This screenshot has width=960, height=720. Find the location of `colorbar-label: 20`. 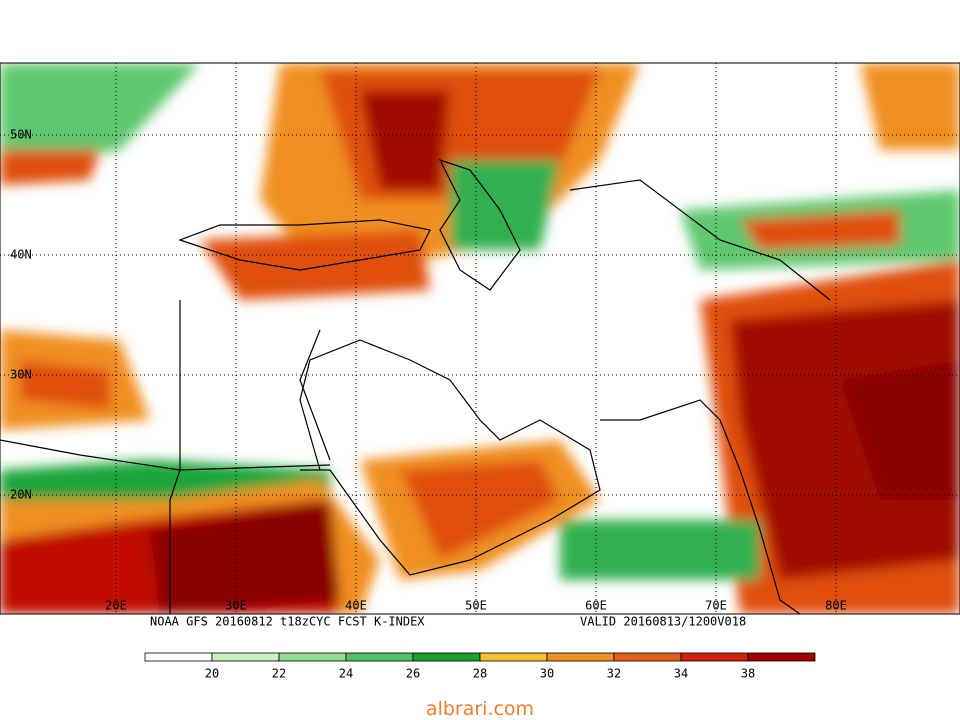

colorbar-label: 20 is located at coordinates (212, 674).